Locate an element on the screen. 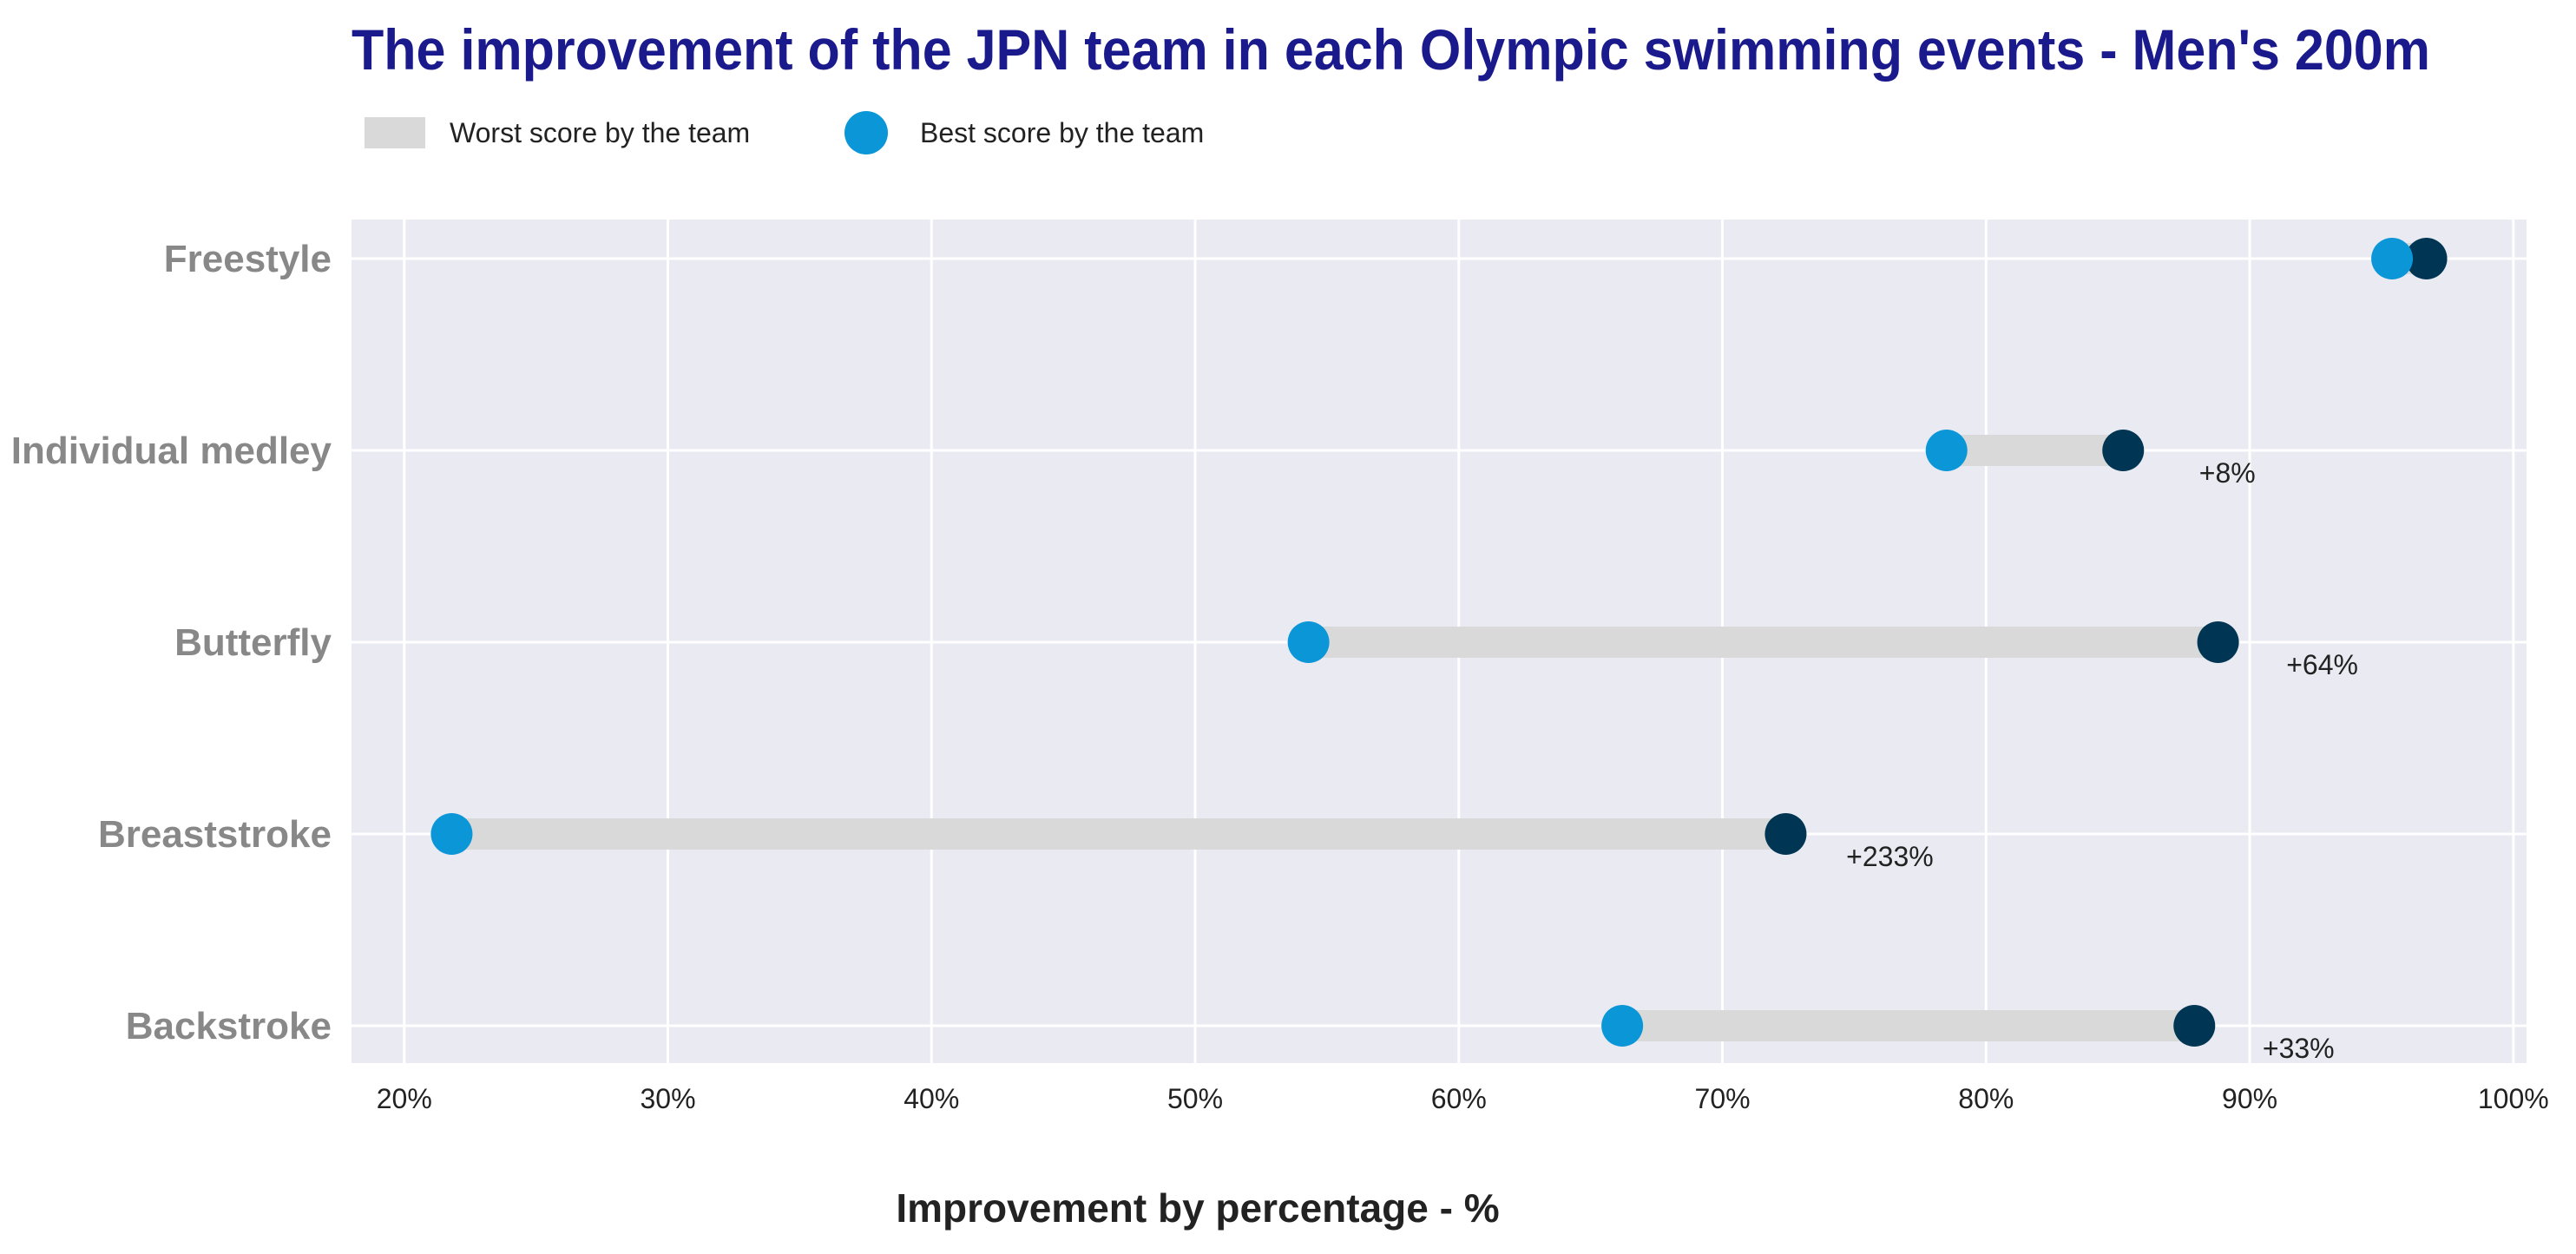 The height and width of the screenshot is (1254, 2576). improvement-annotation: +64% is located at coordinates (2322, 665).